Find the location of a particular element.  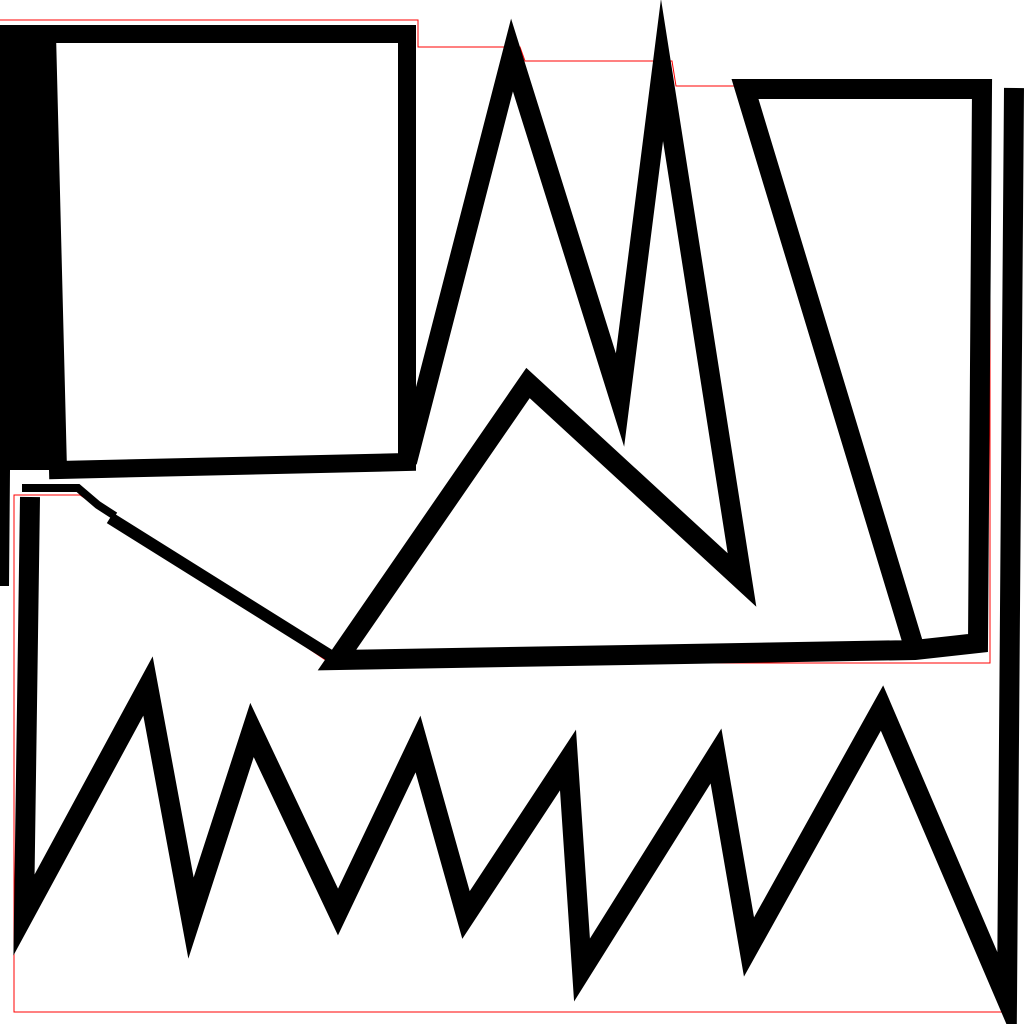

hook-stroke is located at coordinates (70, 502).